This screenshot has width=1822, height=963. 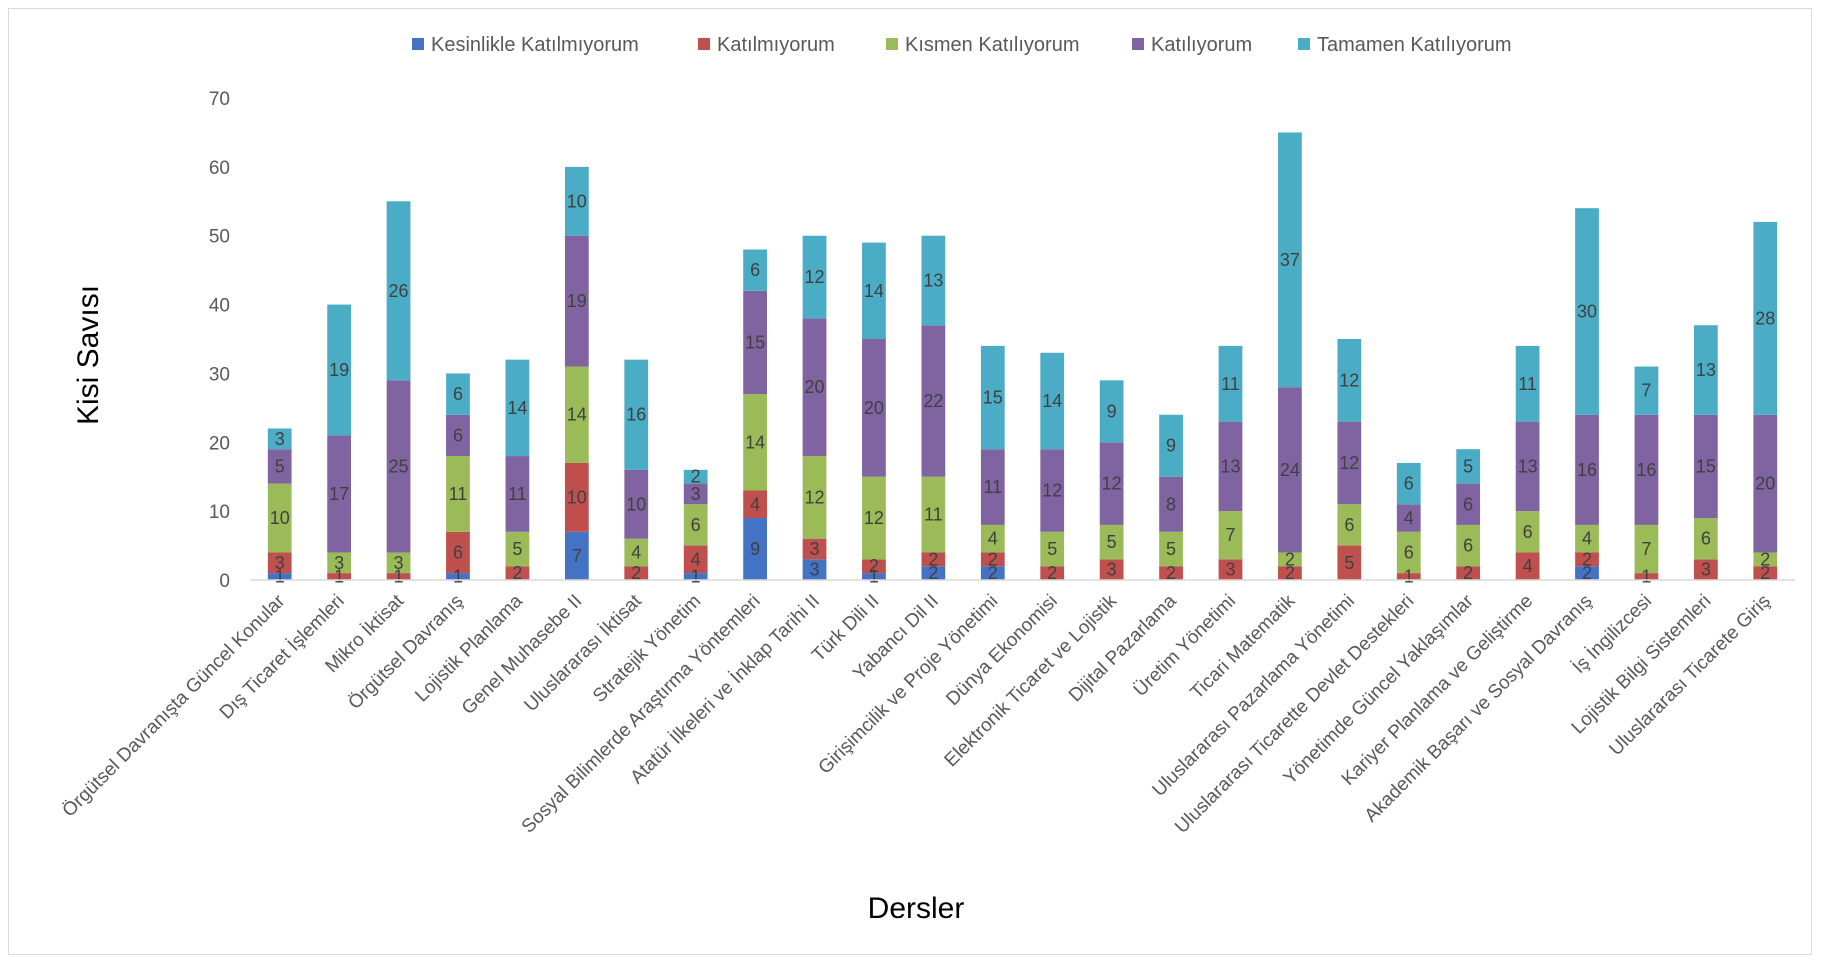 What do you see at coordinates (874, 408) in the screenshot?
I see `data-label: 20` at bounding box center [874, 408].